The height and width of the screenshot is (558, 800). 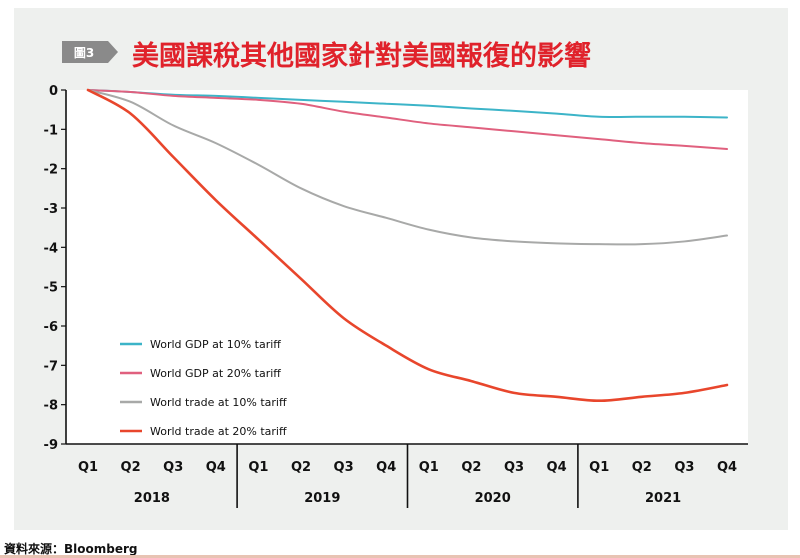 What do you see at coordinates (51, 130) in the screenshot?
I see `y-tick-label: -1` at bounding box center [51, 130].